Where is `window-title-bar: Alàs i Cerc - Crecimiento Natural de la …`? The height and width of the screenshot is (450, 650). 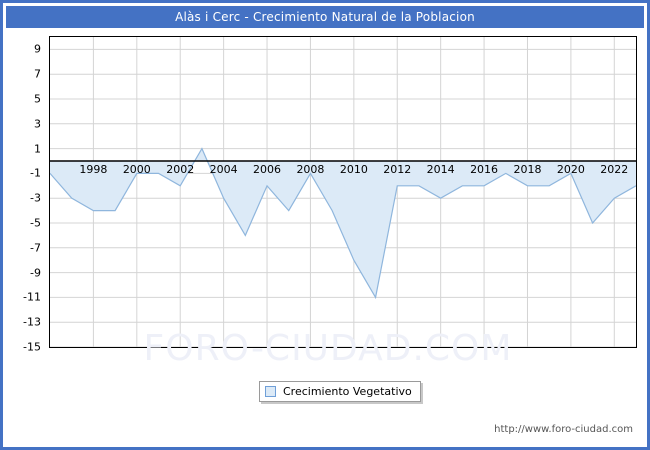
window-title-bar: Alàs i Cerc - Crecimiento Natural de la … is located at coordinates (325, 17).